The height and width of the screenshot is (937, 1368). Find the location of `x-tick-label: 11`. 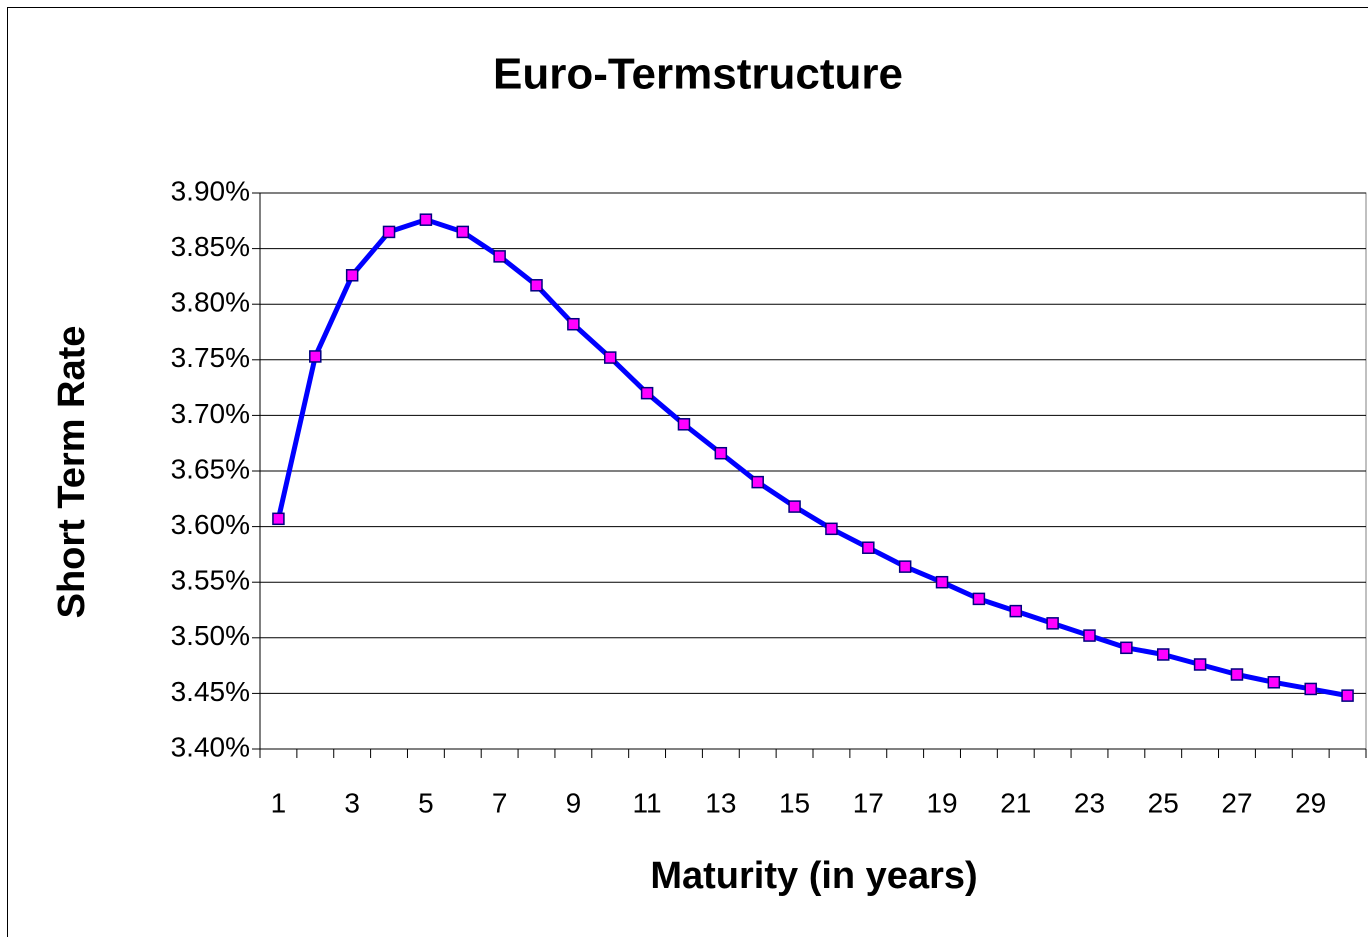

x-tick-label: 11 is located at coordinates (647, 802).